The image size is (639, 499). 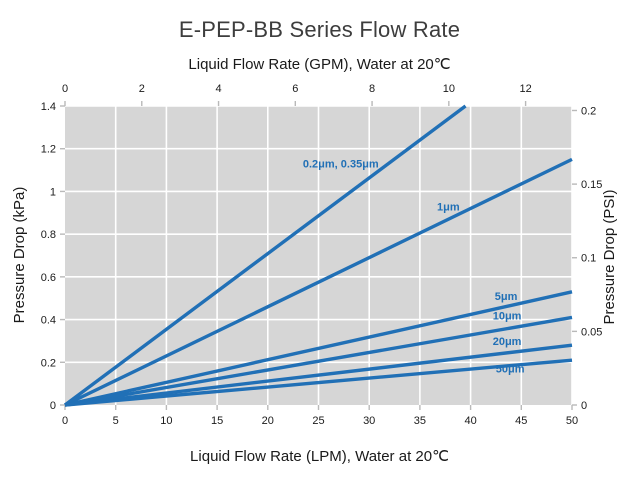 I want to click on top-tick-label: 0, so click(x=65, y=89).